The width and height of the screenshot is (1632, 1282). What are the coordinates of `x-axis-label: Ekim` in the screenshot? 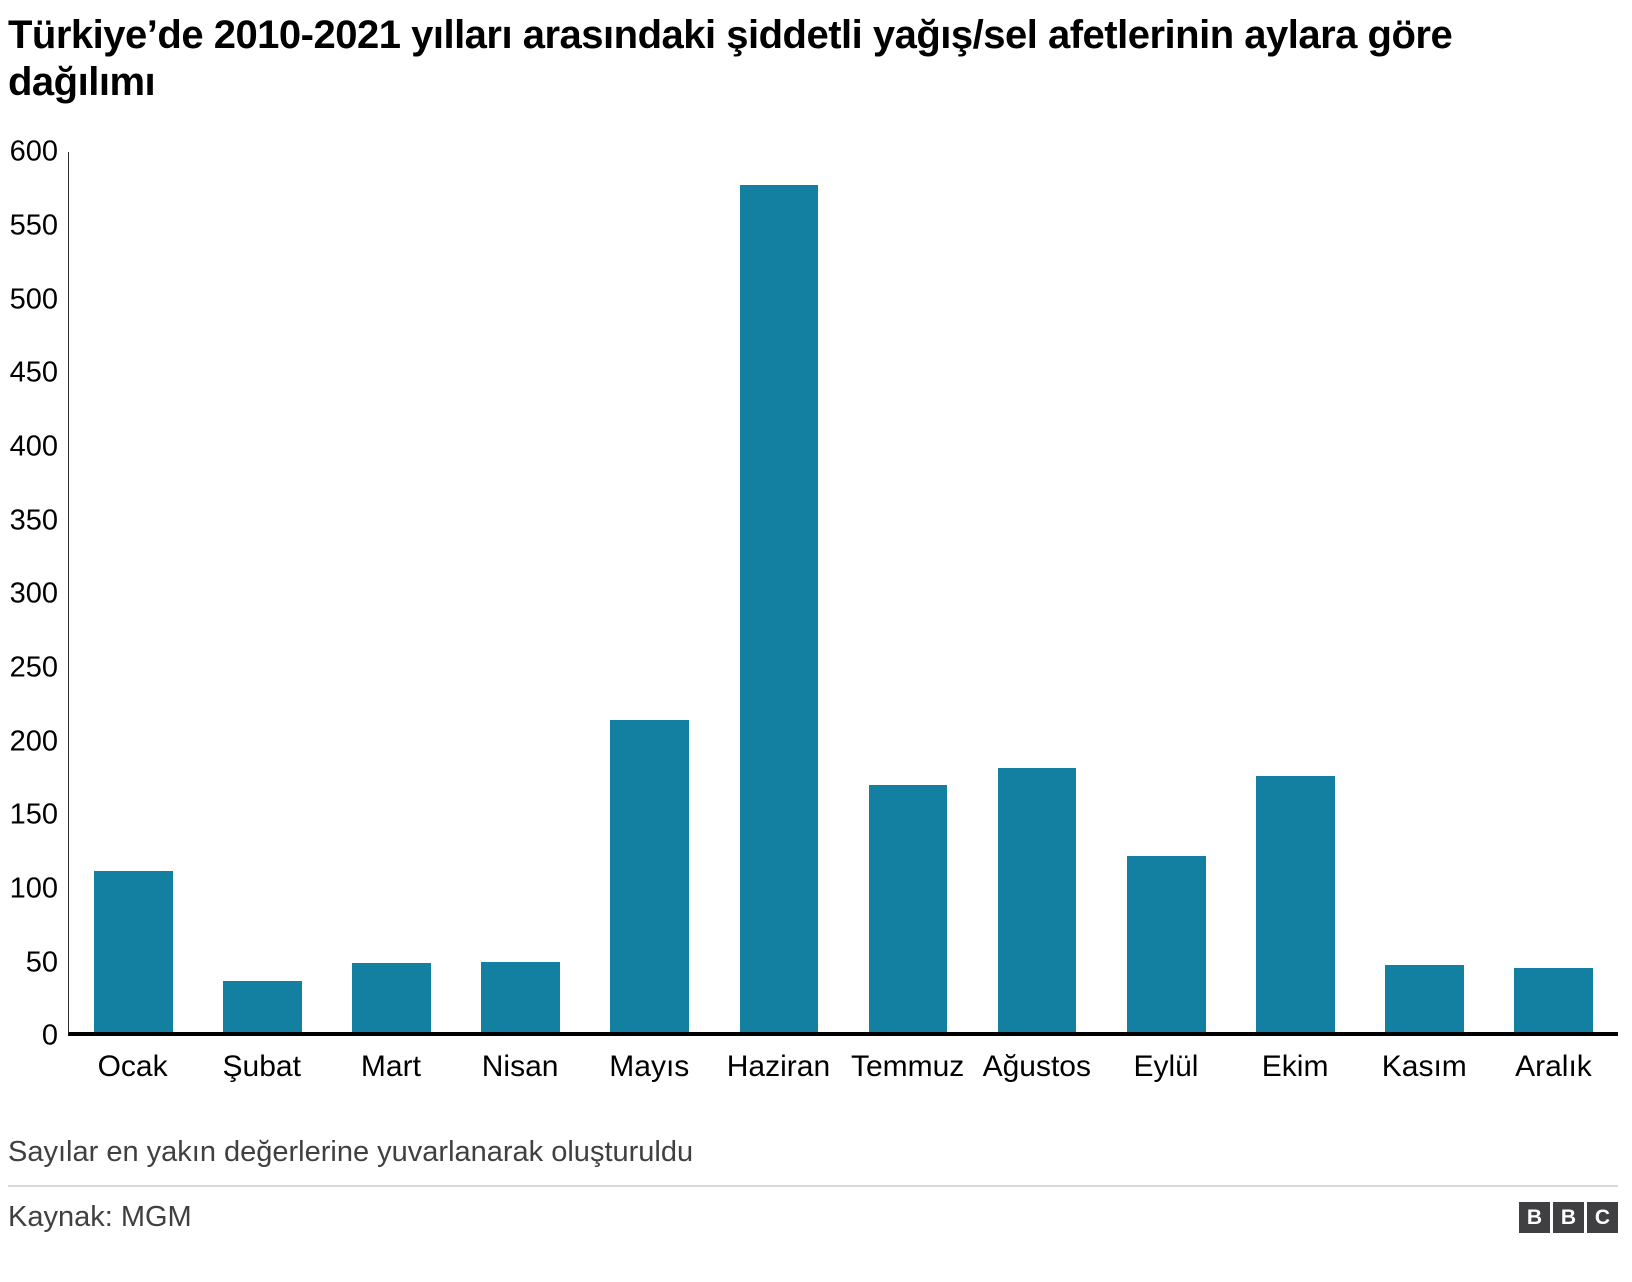 It's located at (1295, 1067).